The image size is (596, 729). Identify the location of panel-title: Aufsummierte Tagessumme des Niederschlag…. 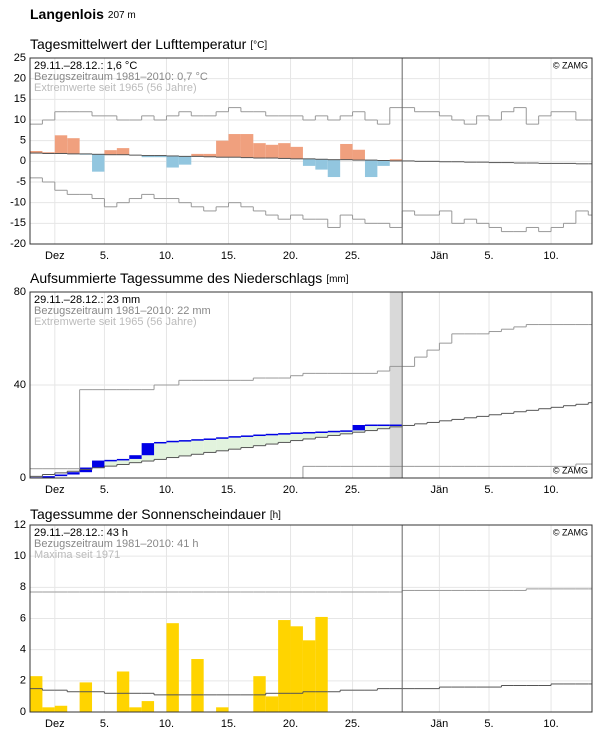
(189, 278).